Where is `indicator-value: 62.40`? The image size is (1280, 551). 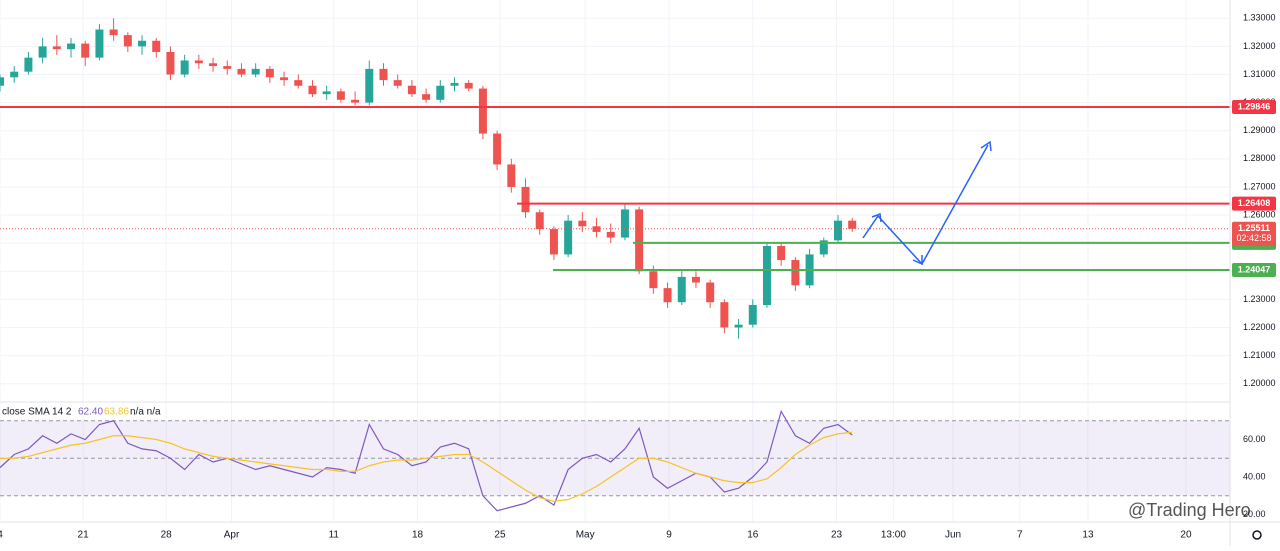
indicator-value: 62.40 is located at coordinates (90, 412).